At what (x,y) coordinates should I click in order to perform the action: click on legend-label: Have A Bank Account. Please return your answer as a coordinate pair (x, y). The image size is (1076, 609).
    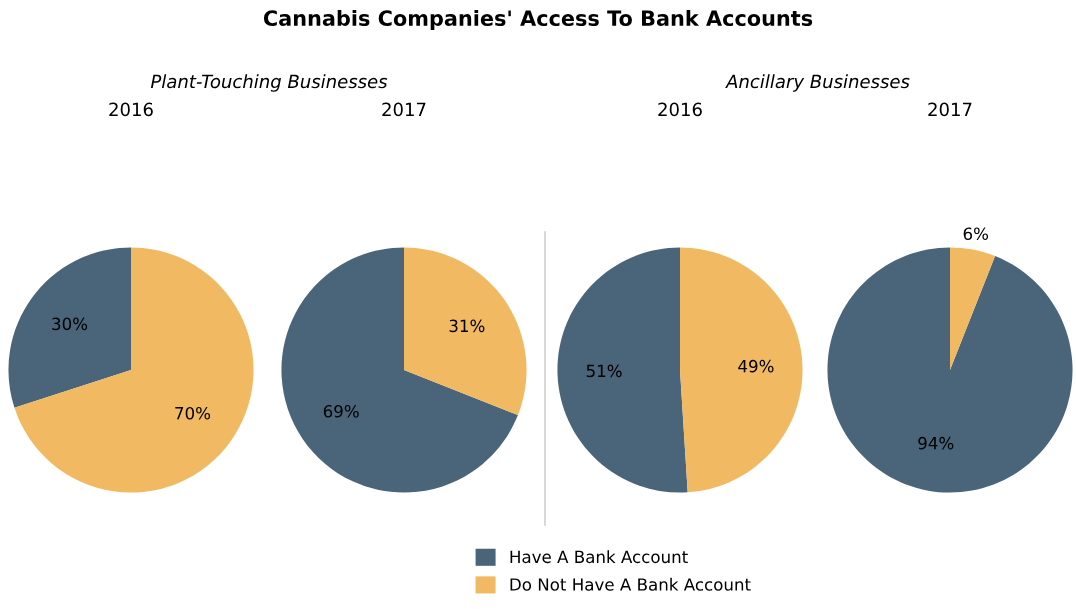
    Looking at the image, I should click on (599, 557).